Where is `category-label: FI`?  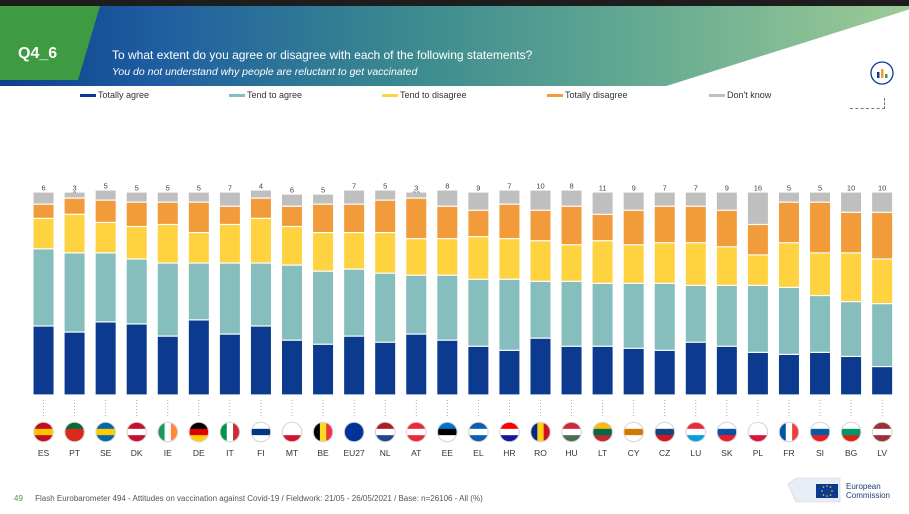
category-label: FI is located at coordinates (261, 453).